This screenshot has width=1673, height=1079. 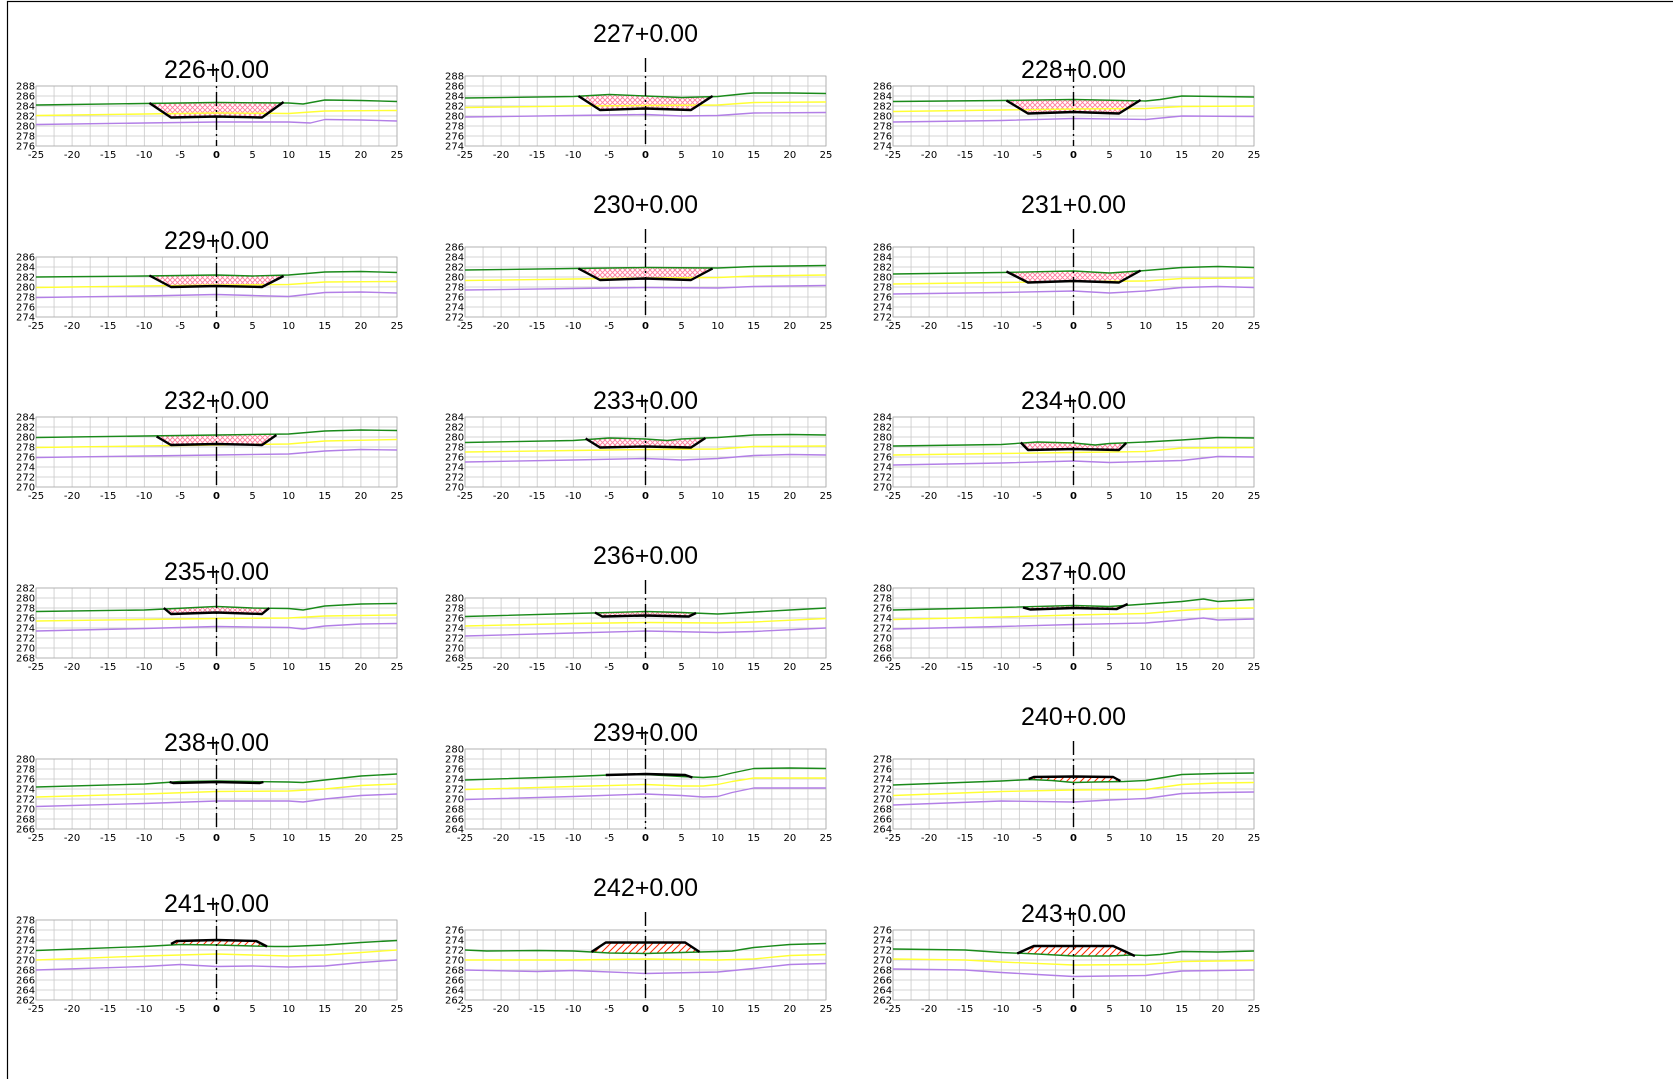 What do you see at coordinates (25, 488) in the screenshot?
I see `y-tick-label: 270` at bounding box center [25, 488].